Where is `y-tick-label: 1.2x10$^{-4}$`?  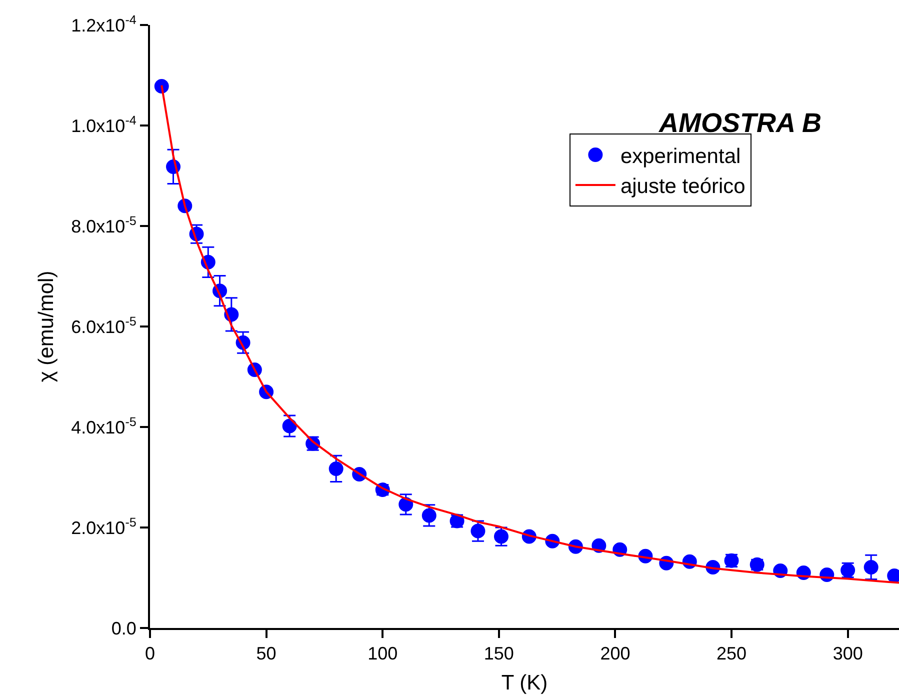 y-tick-label: 1.2x10$^{-4}$ is located at coordinates (103, 24).